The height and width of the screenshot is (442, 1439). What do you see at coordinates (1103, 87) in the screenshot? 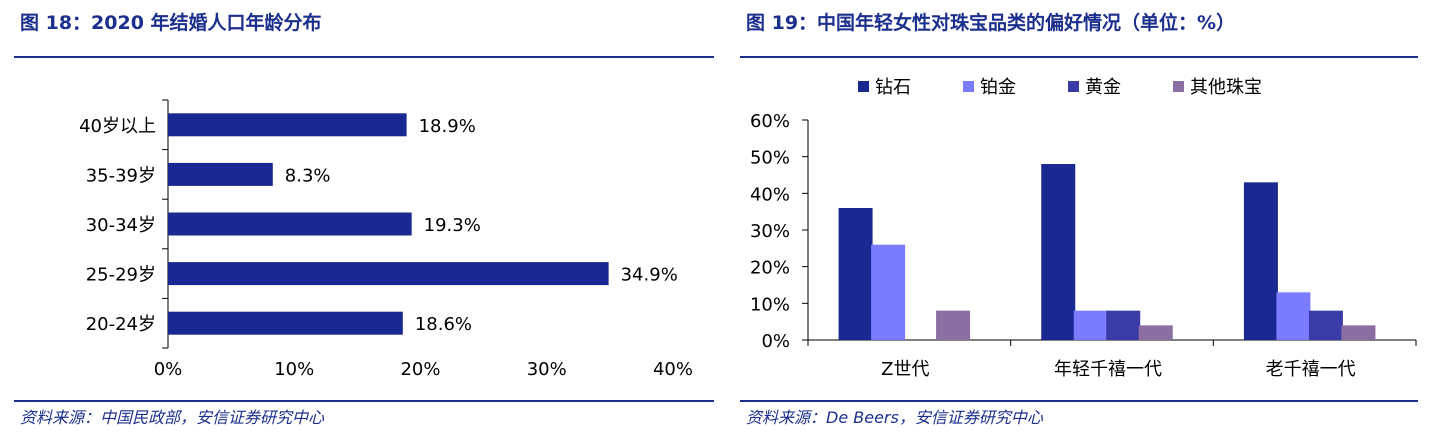
I see `legend-label: 黄金` at bounding box center [1103, 87].